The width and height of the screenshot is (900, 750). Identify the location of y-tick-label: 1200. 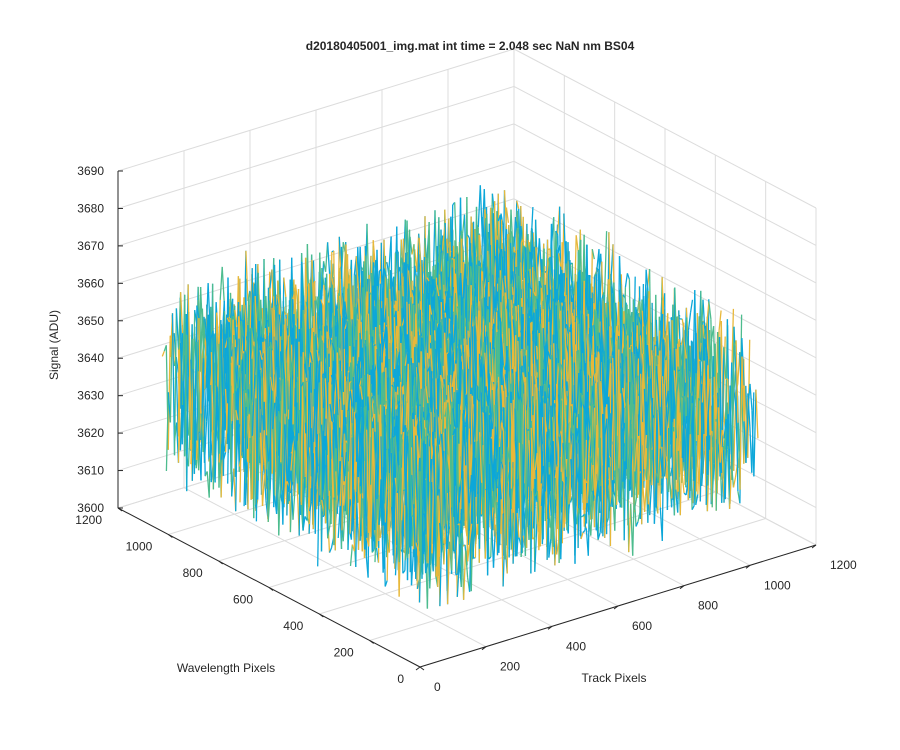
(88, 520).